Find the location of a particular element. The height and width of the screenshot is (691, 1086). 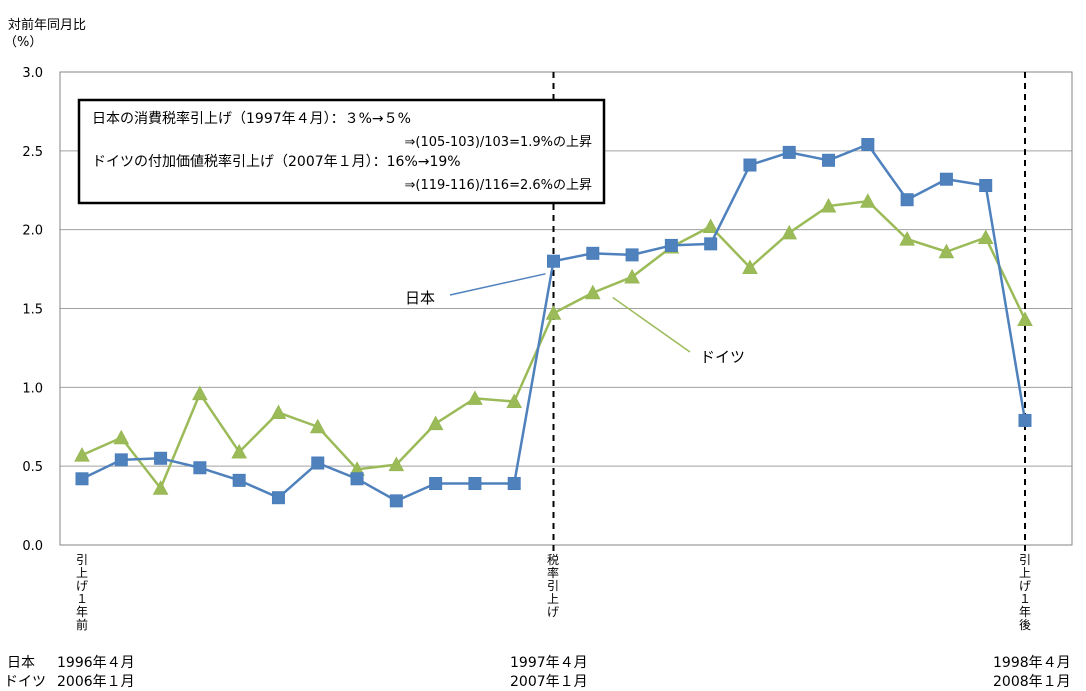

y-axis-title-line2: （%） is located at coordinates (23, 42).